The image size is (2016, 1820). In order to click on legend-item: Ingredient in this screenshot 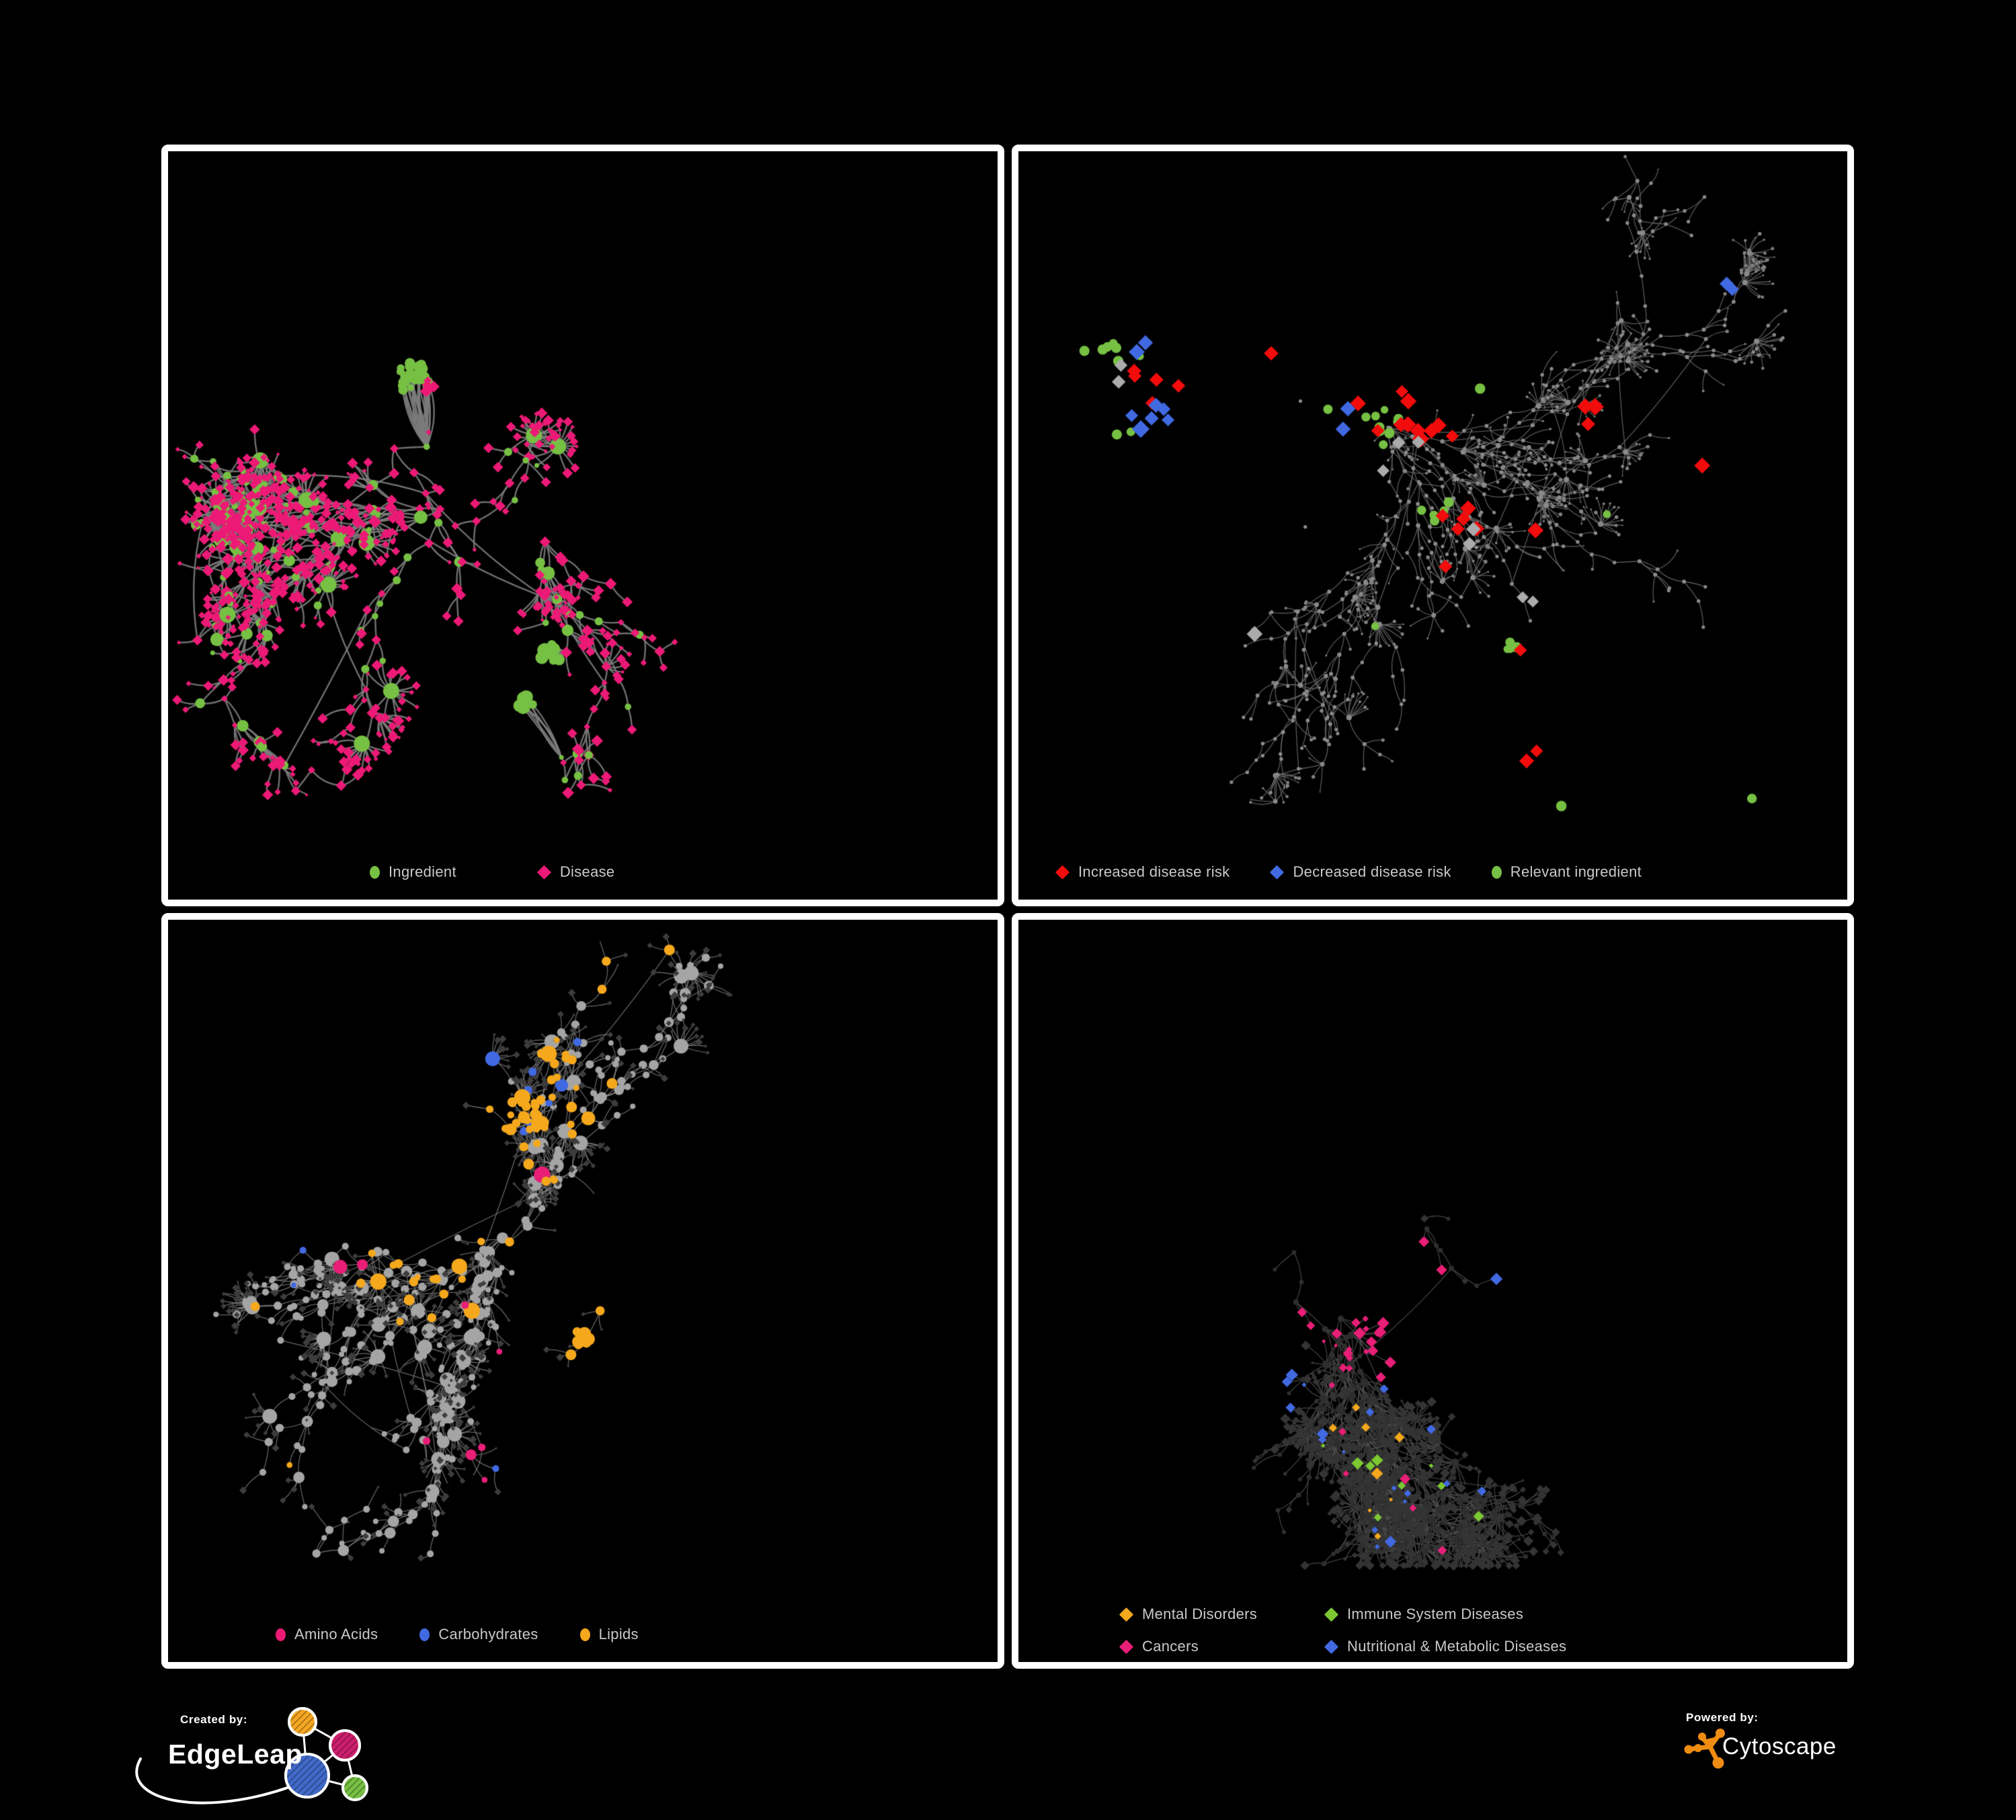, I will do `click(413, 872)`.